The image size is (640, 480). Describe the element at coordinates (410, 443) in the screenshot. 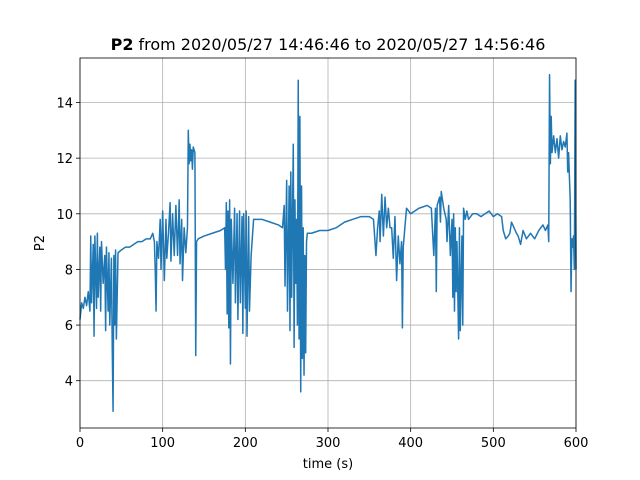

I see `x-tick-label: 400` at that location.